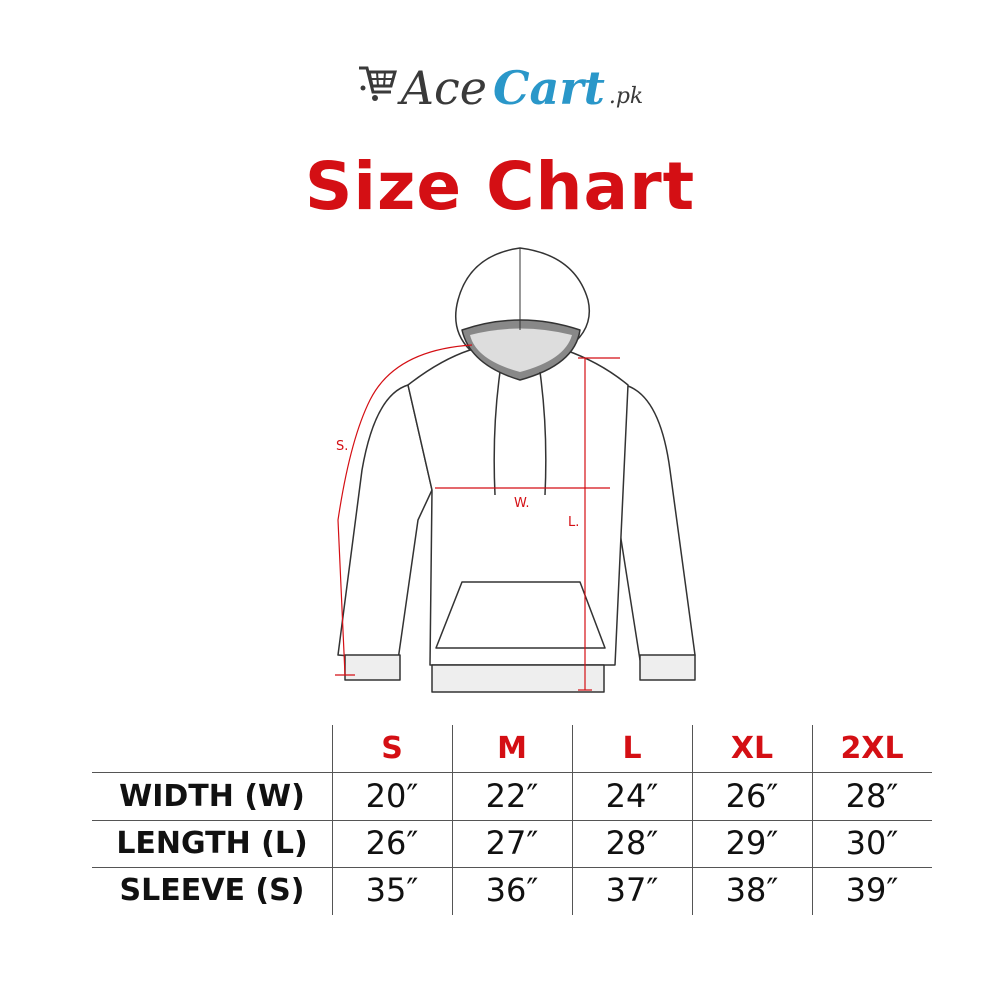 This screenshot has width=1000, height=1000. Describe the element at coordinates (212, 890) in the screenshot. I see `row-label-sleeve: SLEEVE (S)` at that location.